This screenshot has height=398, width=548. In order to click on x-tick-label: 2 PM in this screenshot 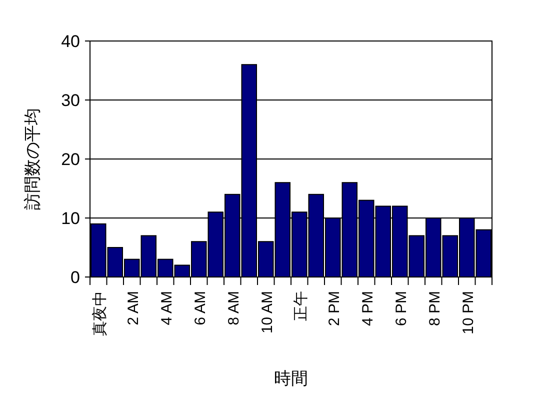, I will do `click(334, 308)`.